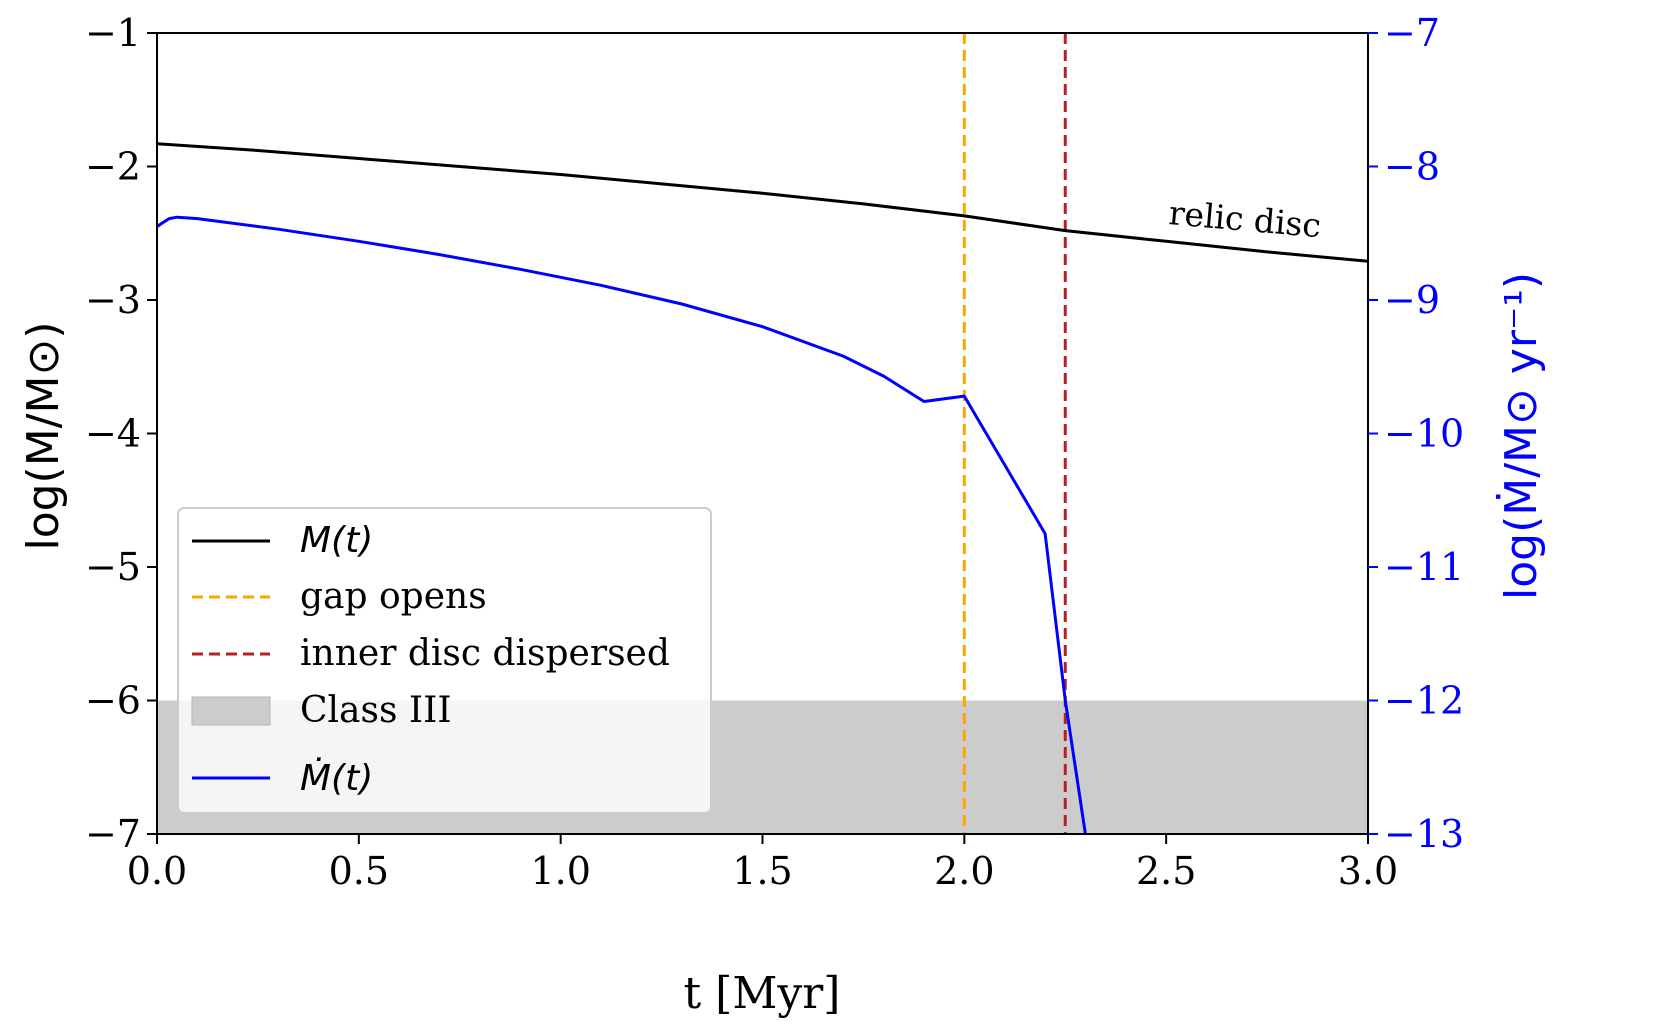  What do you see at coordinates (762, 202) in the screenshot?
I see `series-mass-line` at bounding box center [762, 202].